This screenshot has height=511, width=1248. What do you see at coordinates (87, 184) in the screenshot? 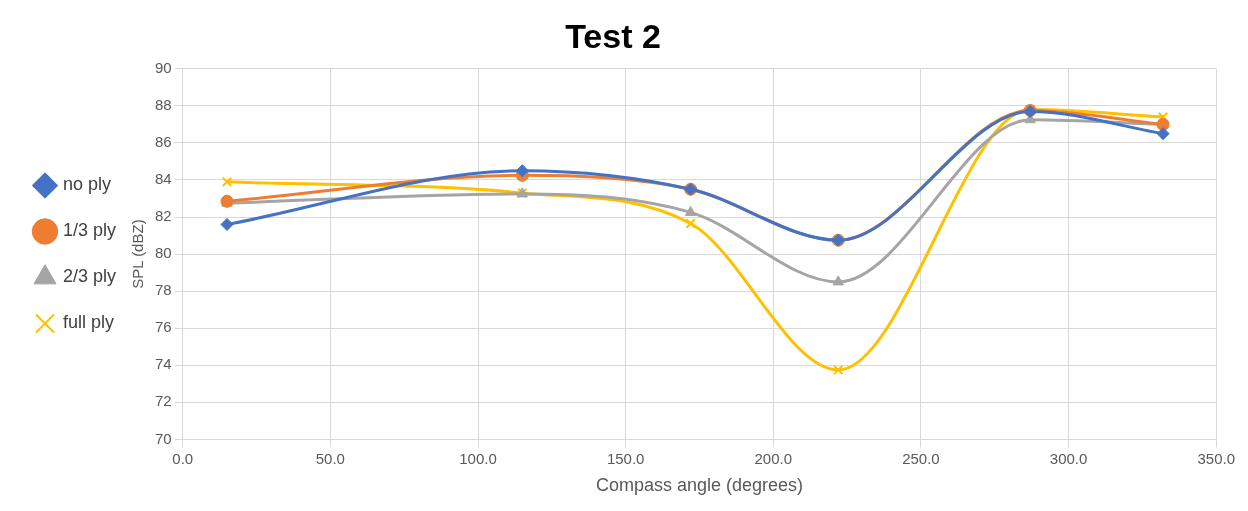
I see `legend-label: no ply` at bounding box center [87, 184].